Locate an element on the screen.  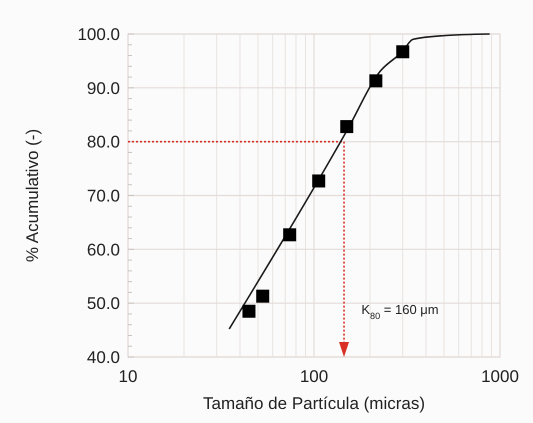
y-tick-label: 40.0 is located at coordinates (103, 357).